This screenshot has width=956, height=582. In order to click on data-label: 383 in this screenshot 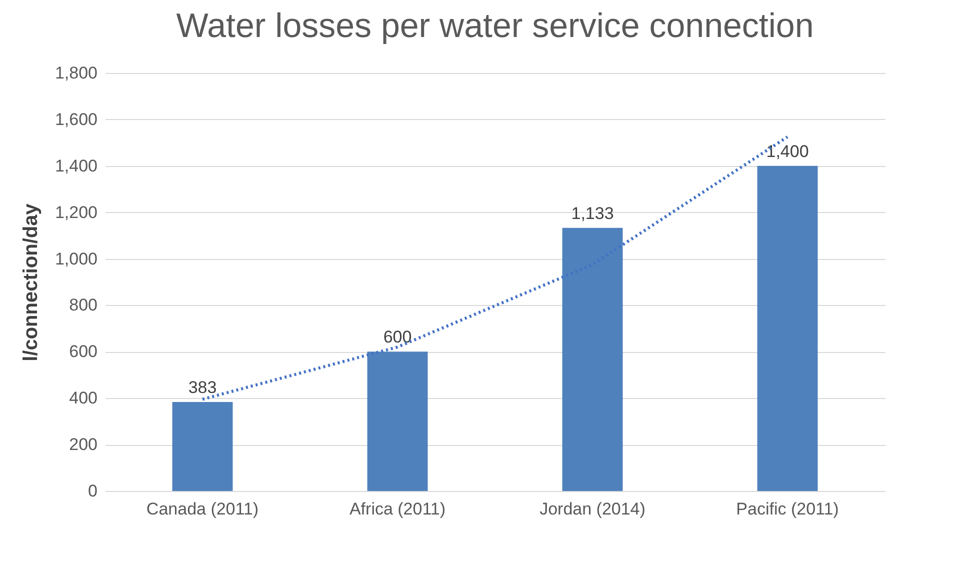, I will do `click(202, 388)`.